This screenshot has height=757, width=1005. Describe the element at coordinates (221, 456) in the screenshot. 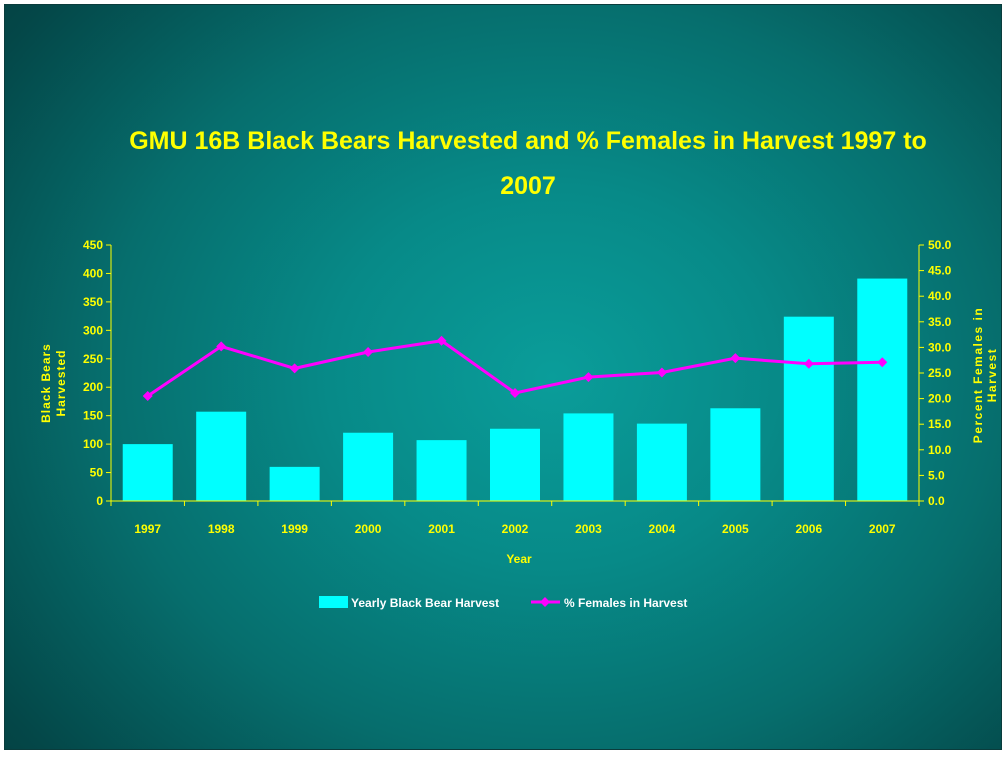

I see `bar-1998` at that location.